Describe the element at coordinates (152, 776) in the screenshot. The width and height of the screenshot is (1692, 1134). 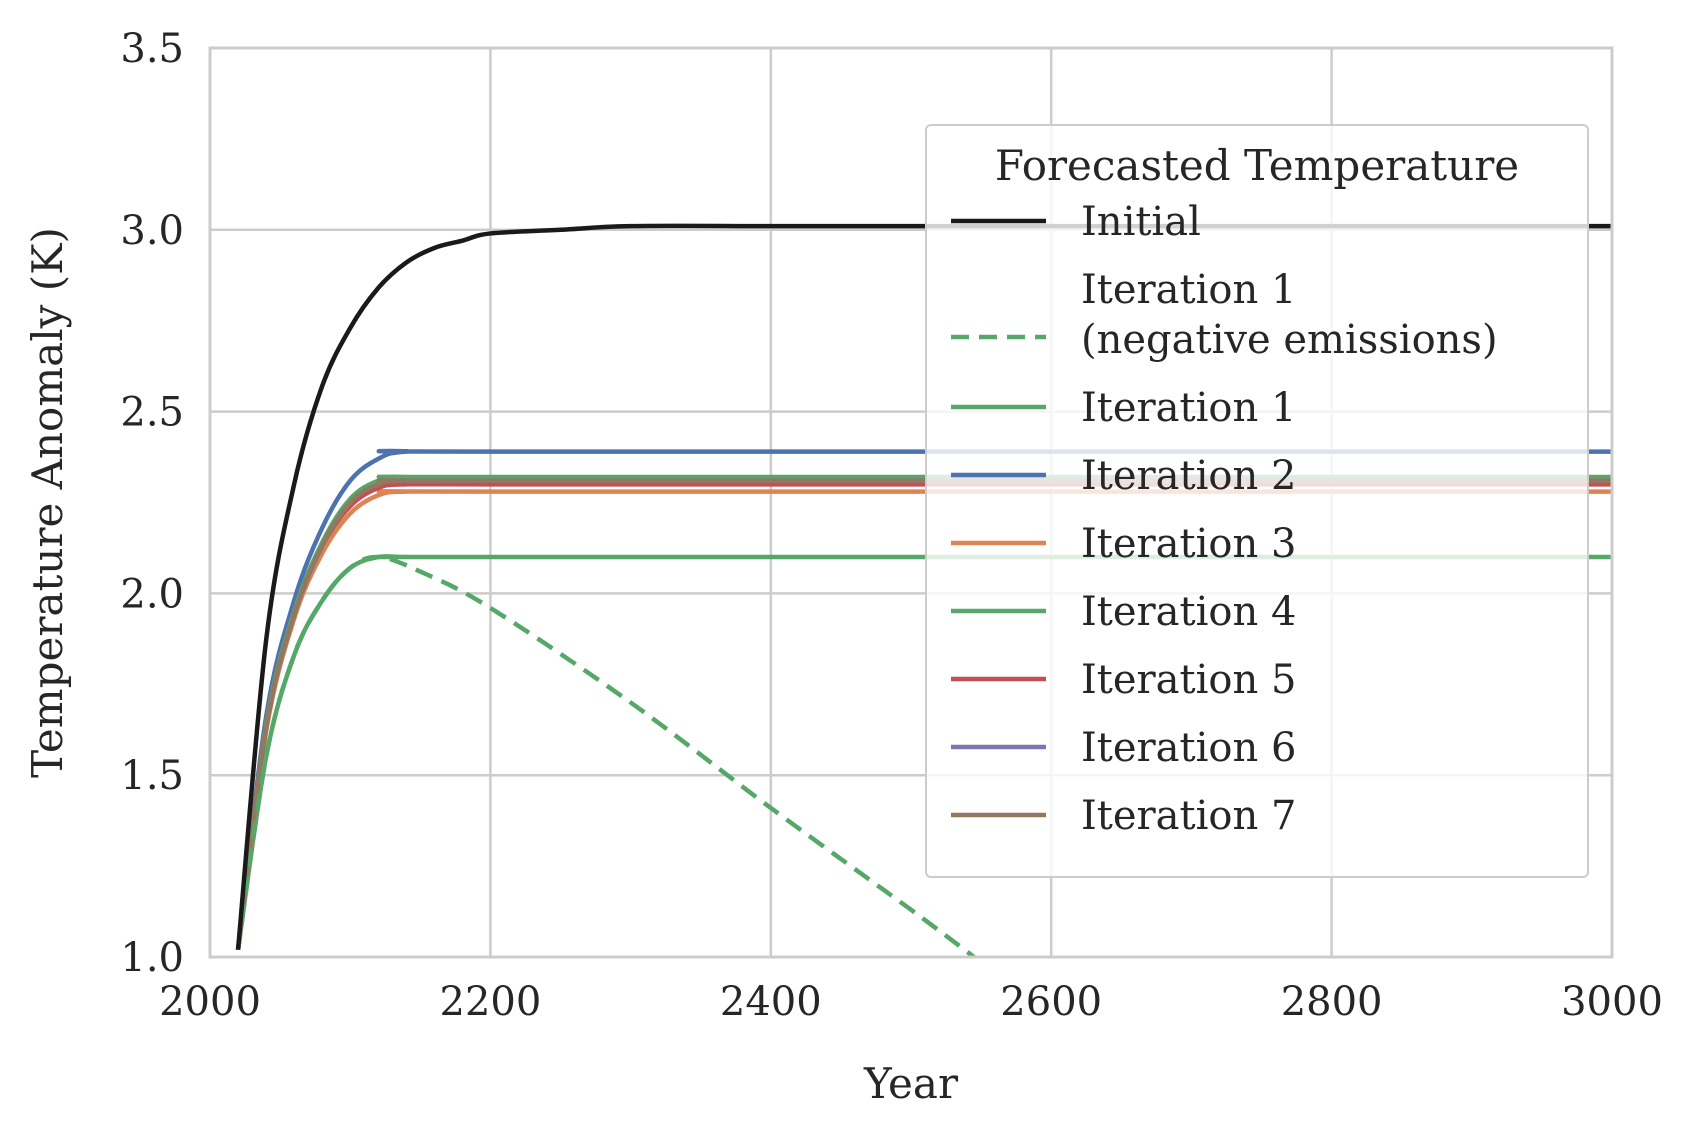
I see `y-tick-label: 1.5` at that location.